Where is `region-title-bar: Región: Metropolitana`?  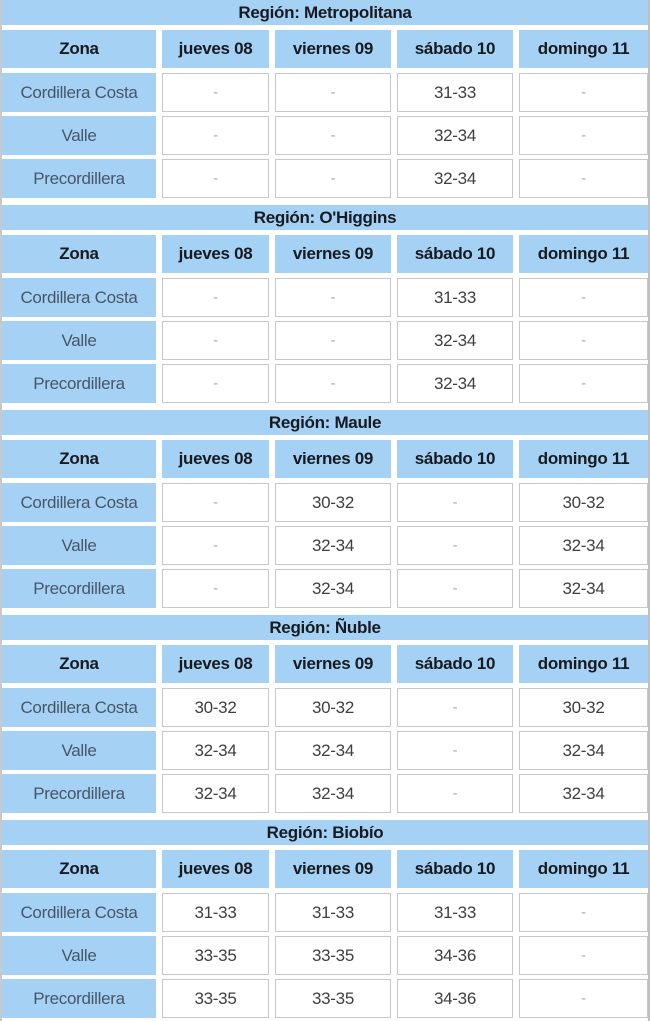
region-title-bar: Región: Metropolitana is located at coordinates (325, 12).